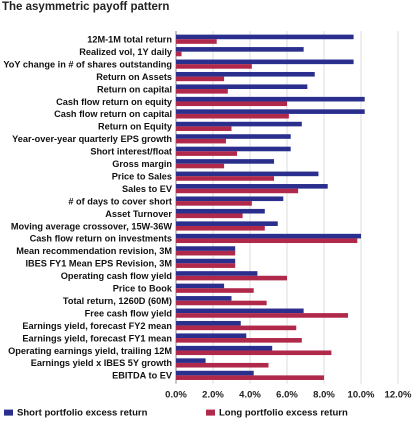  Describe the element at coordinates (143, 289) in the screenshot. I see `category-label: Price to Book` at that location.